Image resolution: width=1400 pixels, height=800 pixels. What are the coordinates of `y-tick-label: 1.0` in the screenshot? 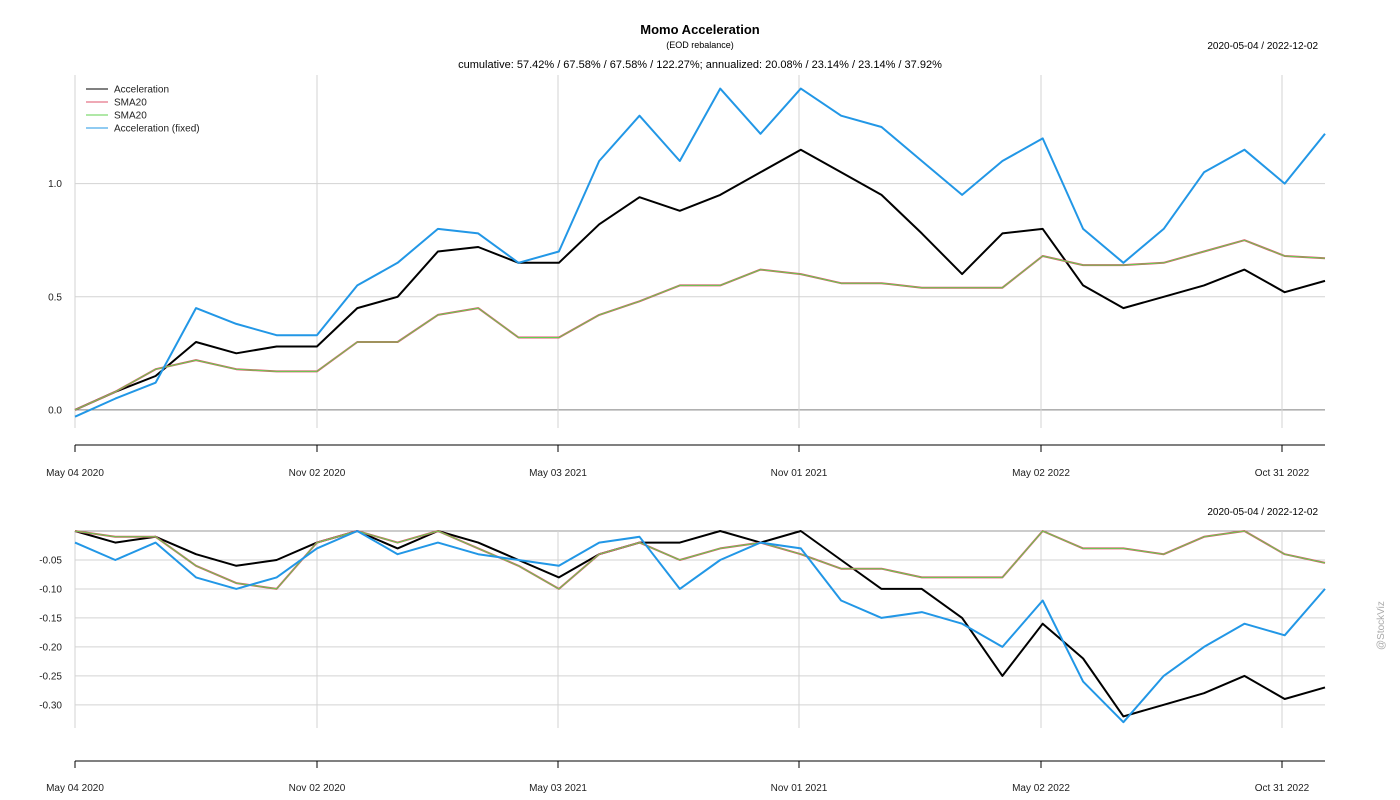 It's located at (55, 184).